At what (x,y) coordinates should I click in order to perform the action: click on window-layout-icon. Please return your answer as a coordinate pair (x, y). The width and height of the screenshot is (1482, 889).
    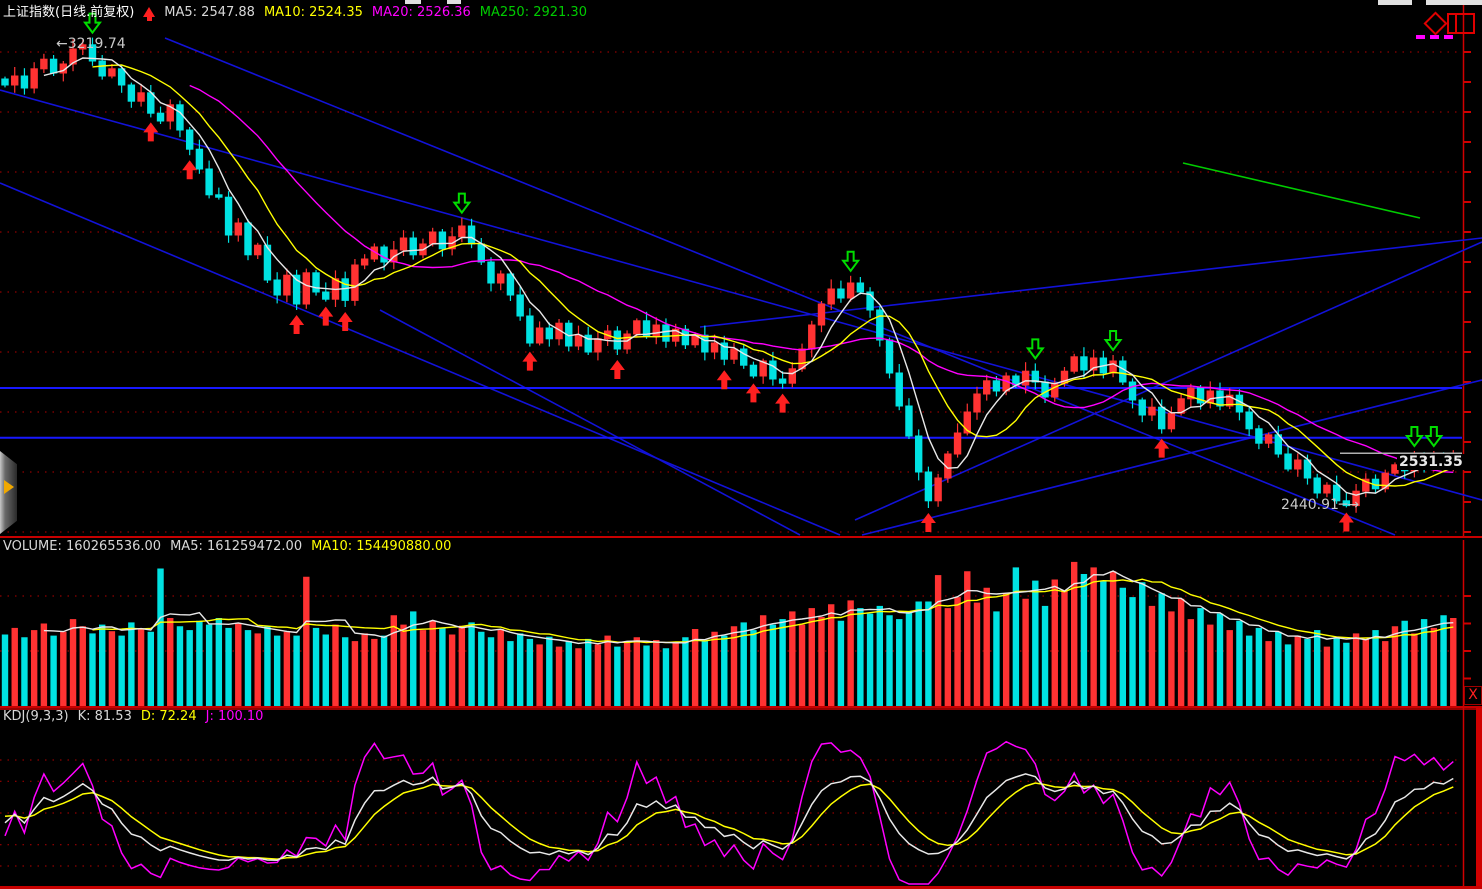
    Looking at the image, I should click on (1461, 23).